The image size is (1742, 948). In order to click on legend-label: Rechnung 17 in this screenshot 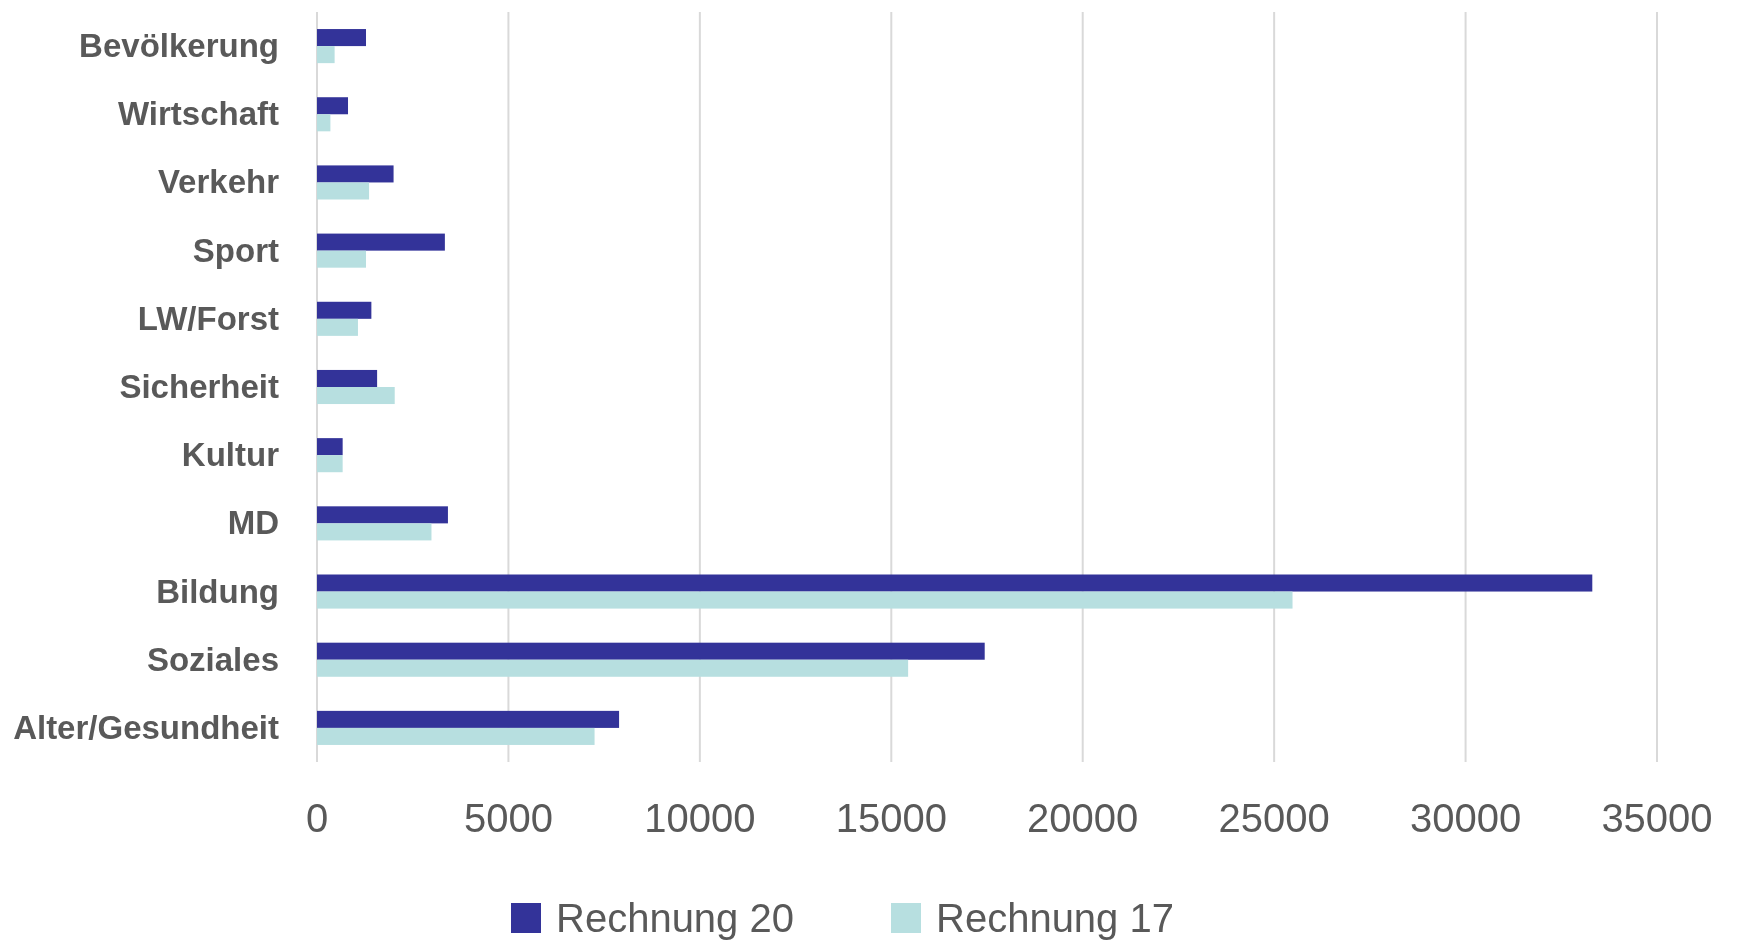, I will do `click(1055, 918)`.